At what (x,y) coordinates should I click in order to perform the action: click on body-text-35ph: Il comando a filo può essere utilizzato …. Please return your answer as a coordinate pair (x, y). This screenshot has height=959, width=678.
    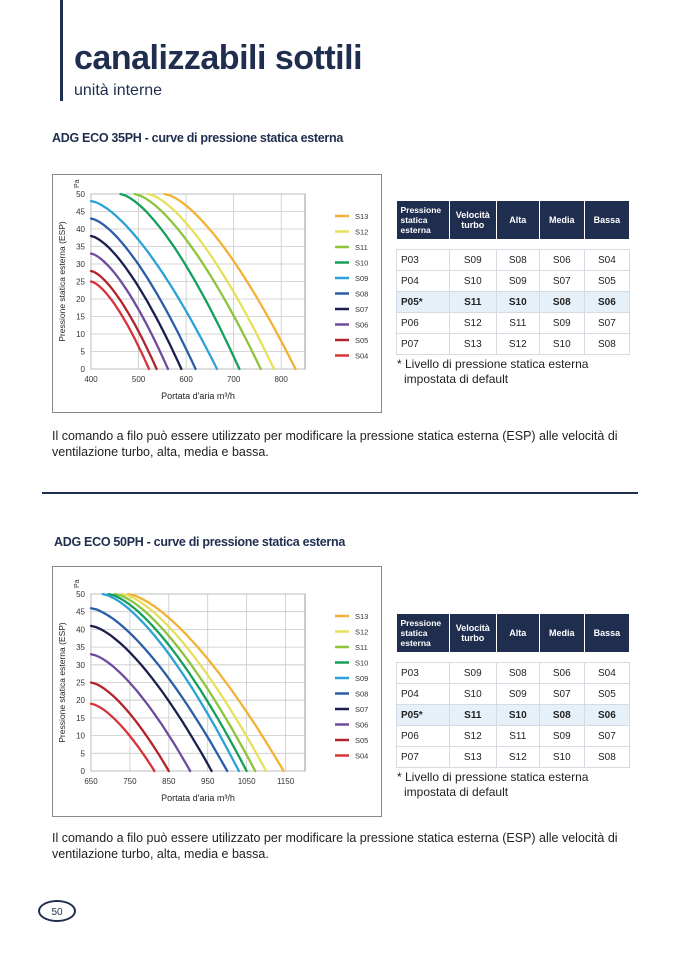
    Looking at the image, I should click on (342, 444).